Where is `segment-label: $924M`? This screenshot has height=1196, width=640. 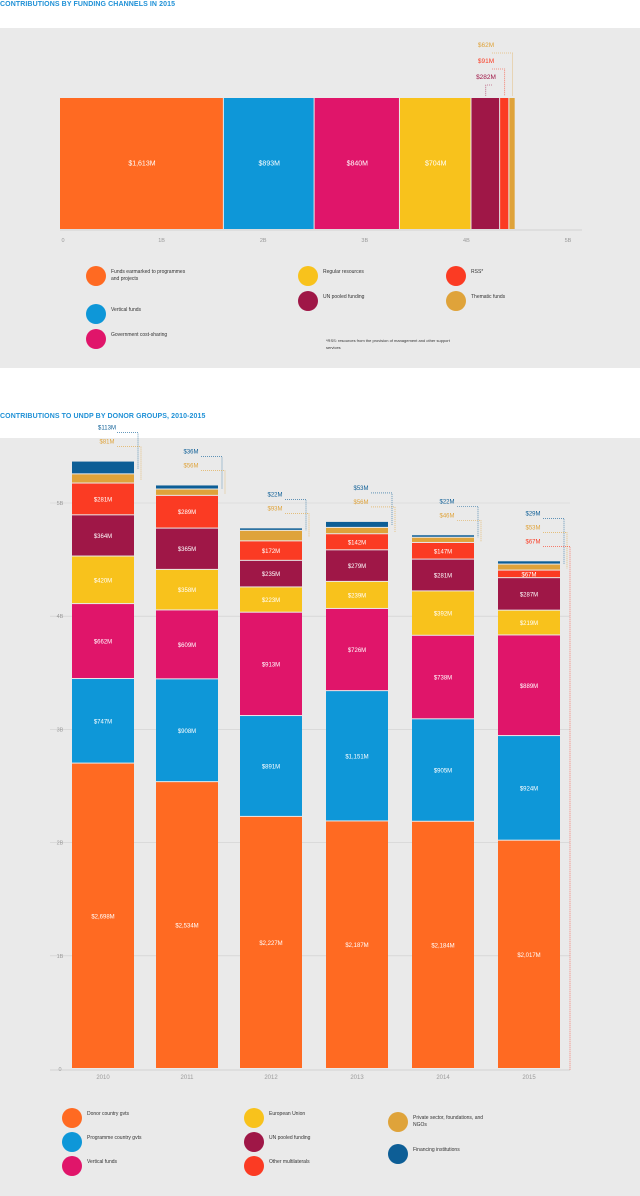
segment-label: $924M is located at coordinates (529, 789).